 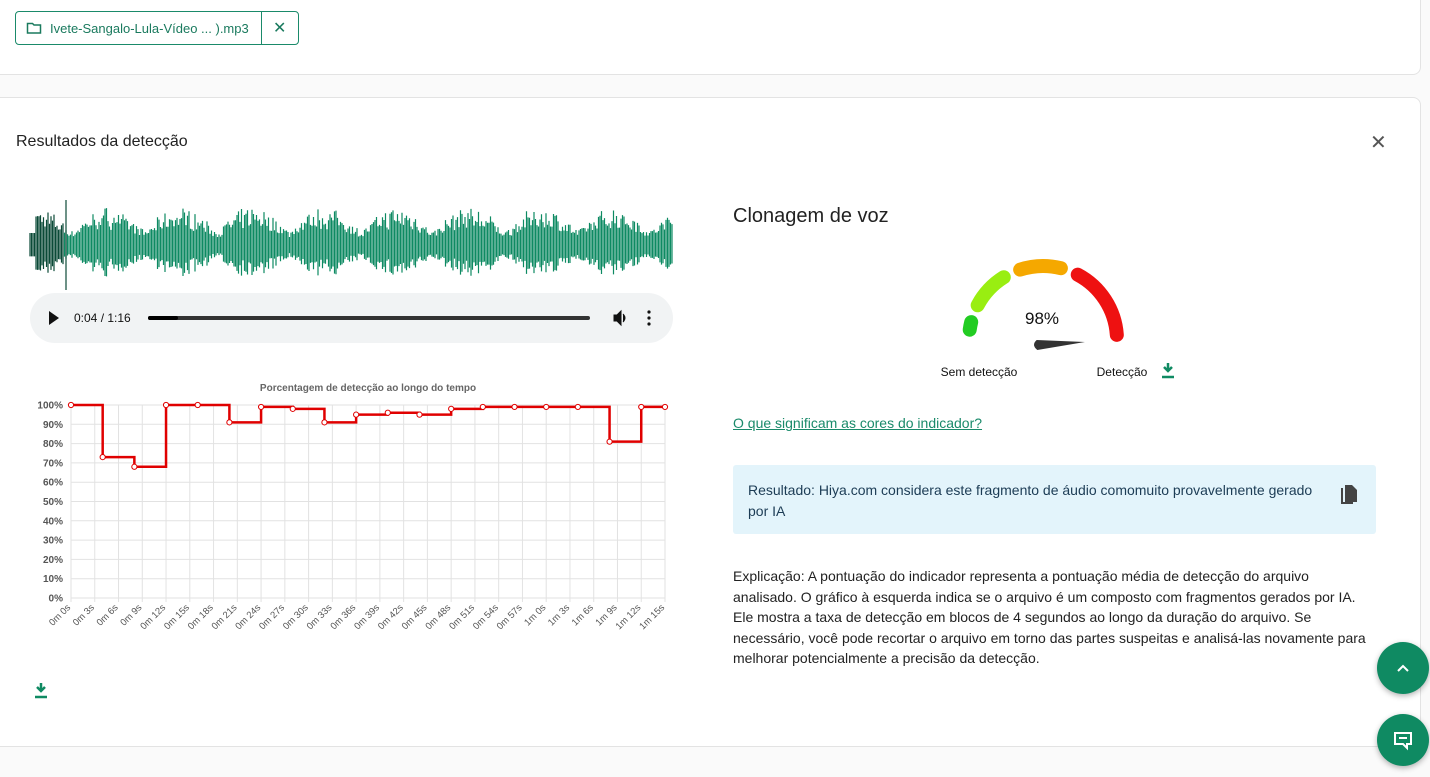 What do you see at coordinates (811, 216) in the screenshot?
I see `gauge-title: Clonagem de voz` at bounding box center [811, 216].